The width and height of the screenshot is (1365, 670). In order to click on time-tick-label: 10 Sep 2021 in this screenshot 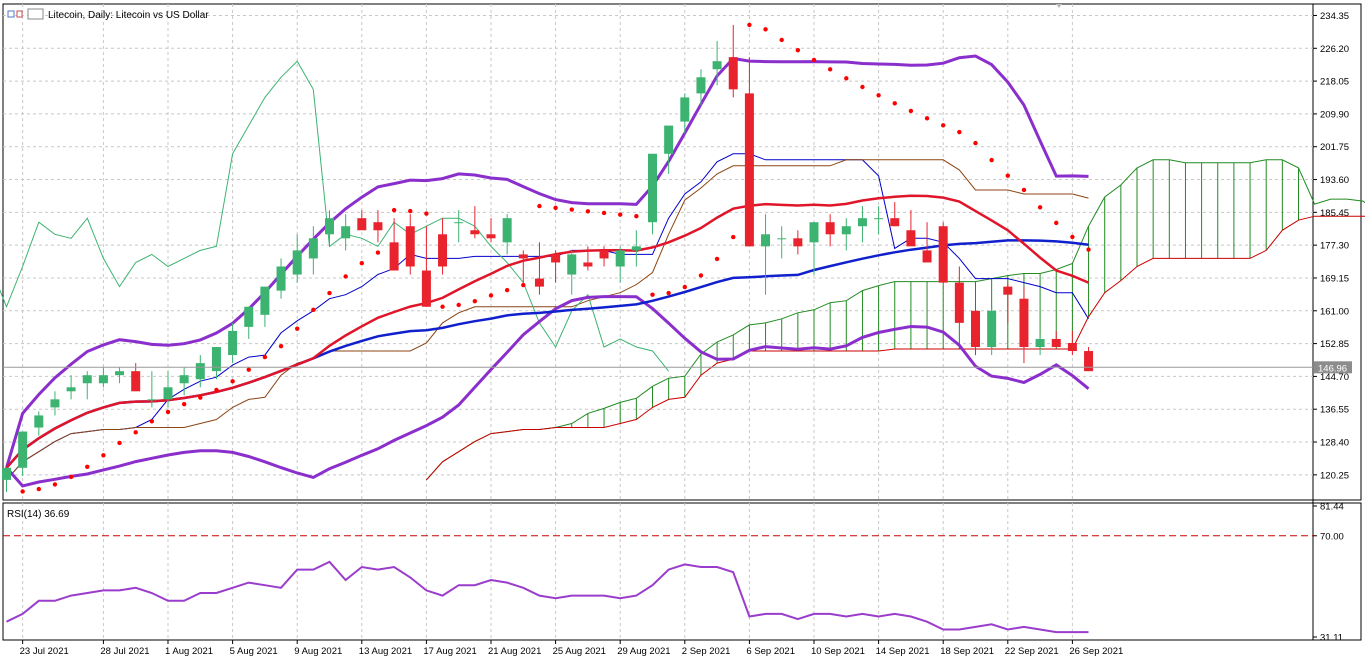, I will do `click(838, 651)`.